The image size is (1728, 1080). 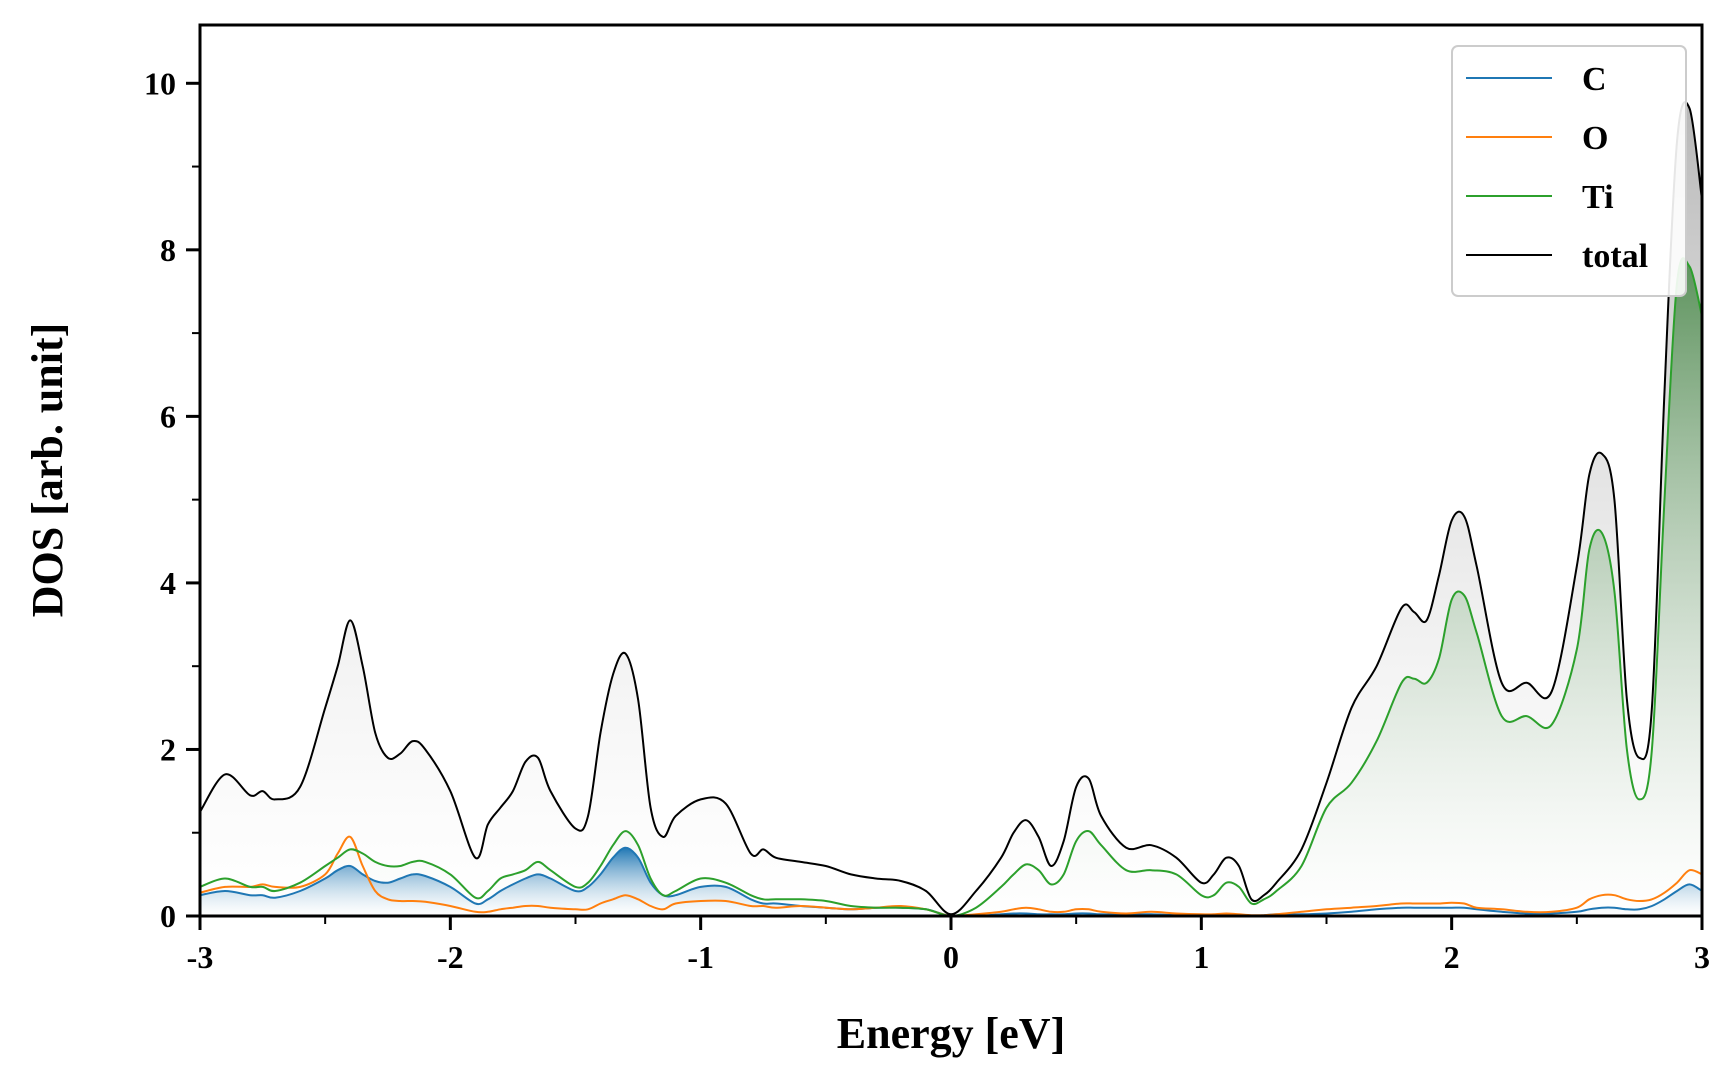 I want to click on series-line-o, so click(x=951, y=875).